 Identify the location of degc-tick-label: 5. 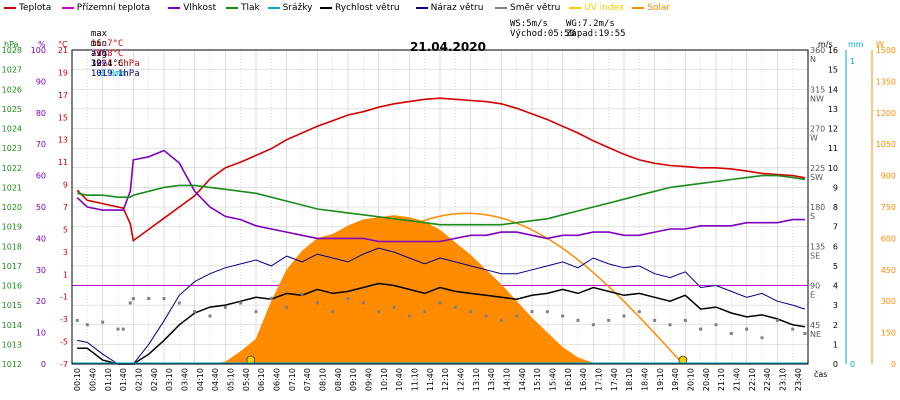
(65, 229).